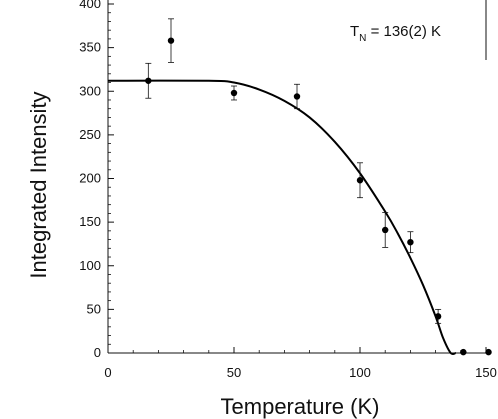 Image resolution: width=498 pixels, height=419 pixels. What do you see at coordinates (90, 90) in the screenshot?
I see `y-tick-label: 300` at bounding box center [90, 90].